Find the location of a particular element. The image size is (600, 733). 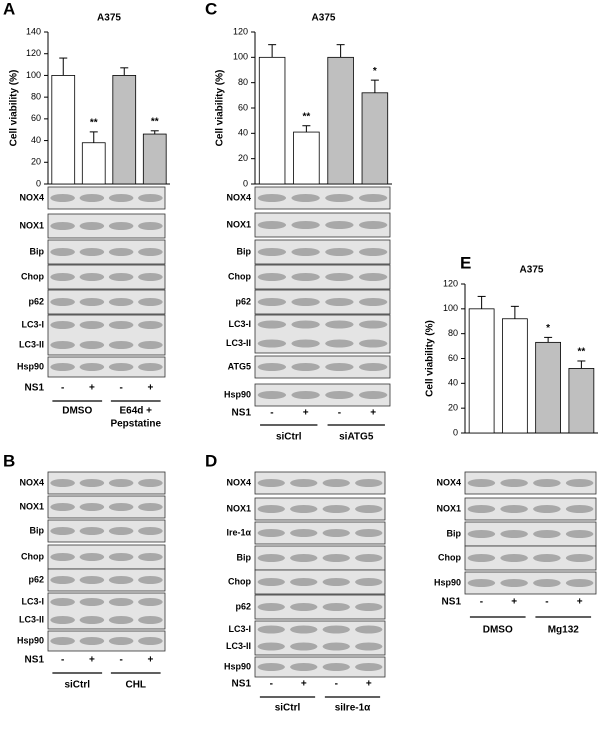

protein-label: p62 is located at coordinates (36, 579).